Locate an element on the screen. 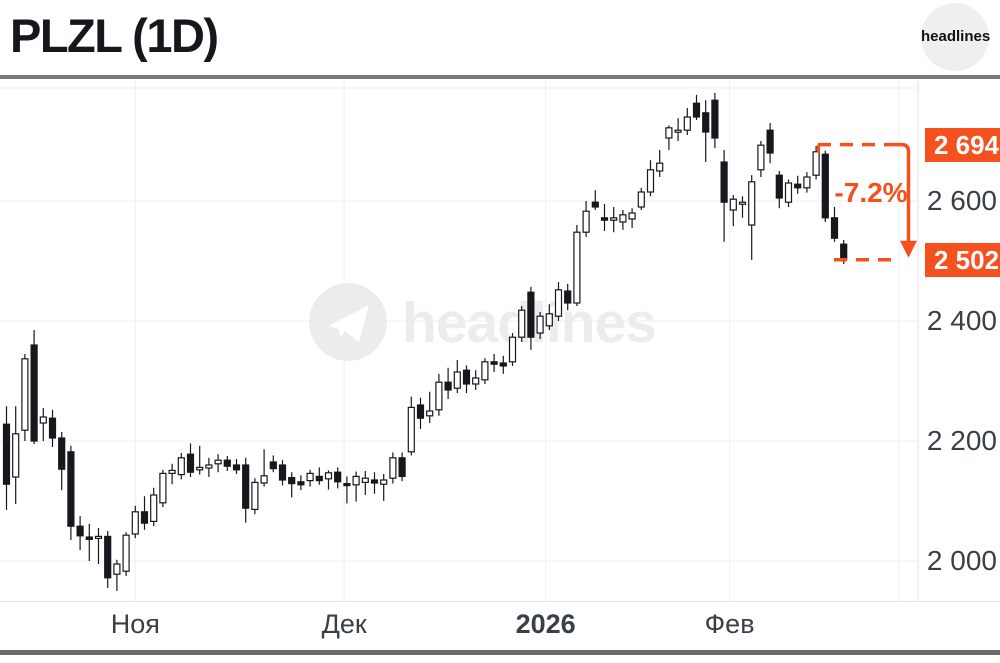  x-tick-label: 2026 is located at coordinates (545, 624).